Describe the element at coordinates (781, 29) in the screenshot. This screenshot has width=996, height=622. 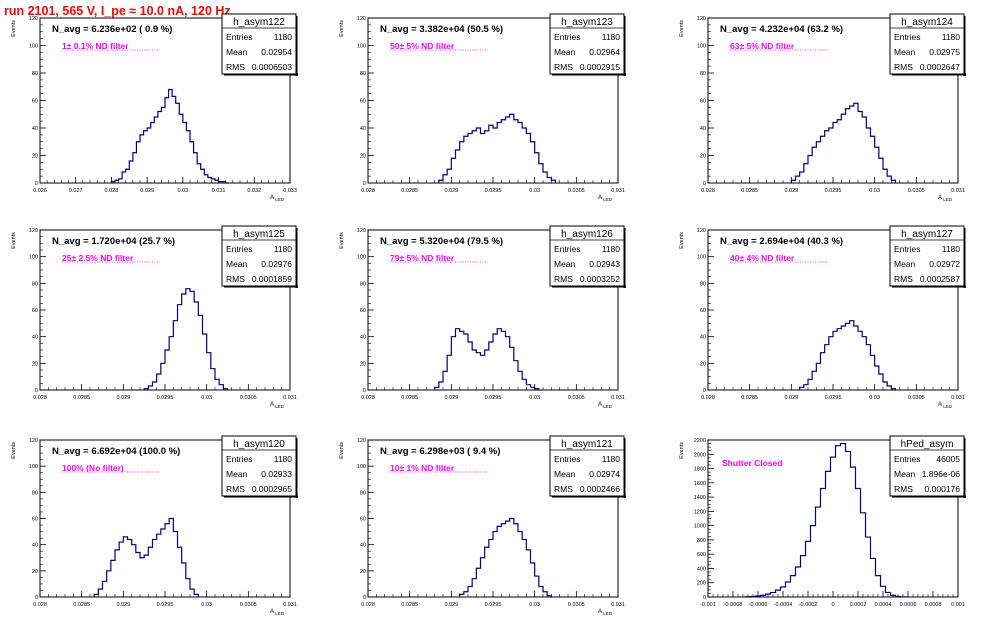
I see `navg-label: N_avg = 4.232e+04 (63.2 %)` at that location.